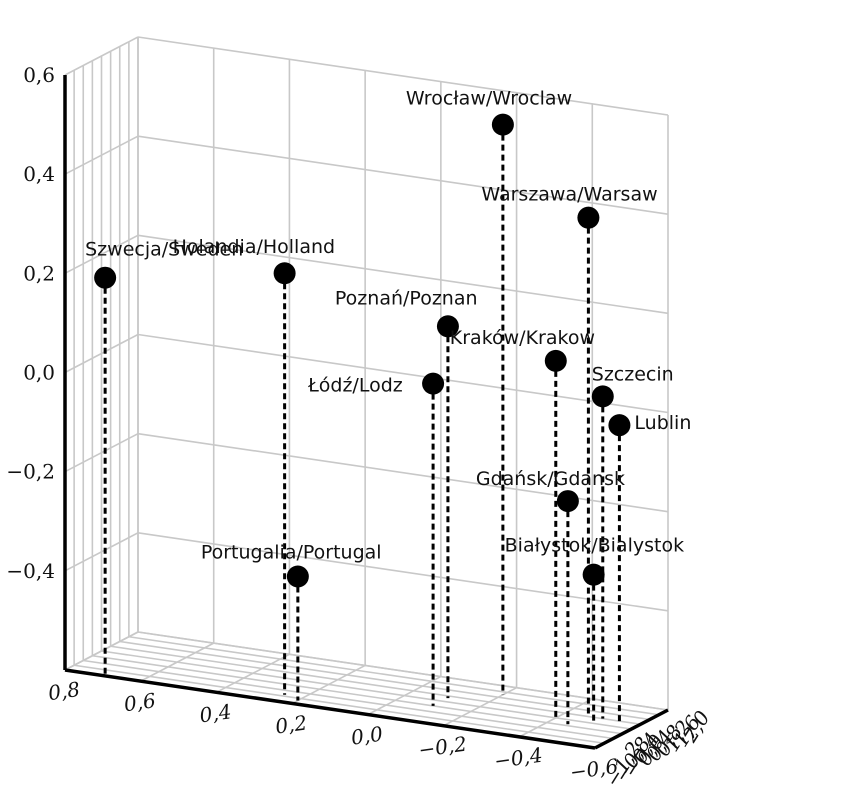 This screenshot has height=788, width=842. Describe the element at coordinates (662, 423) in the screenshot. I see `point-label: Lublin` at that location.